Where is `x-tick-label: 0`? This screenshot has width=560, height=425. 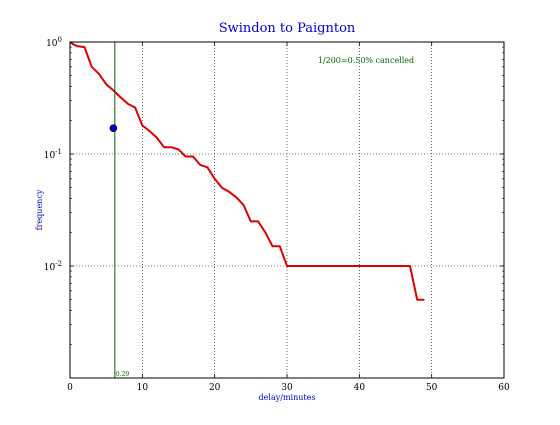
x-tick-label: 0 is located at coordinates (70, 388).